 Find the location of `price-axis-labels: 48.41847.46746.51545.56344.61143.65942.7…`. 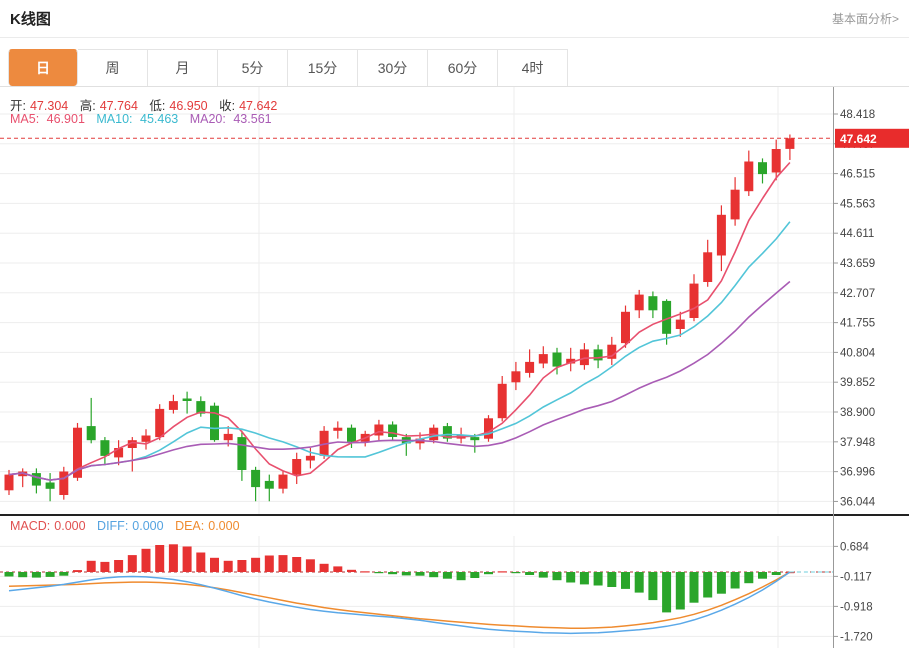

price-axis-labels: 48.41847.46746.51545.56344.61143.65942.7… is located at coordinates (854, 308).